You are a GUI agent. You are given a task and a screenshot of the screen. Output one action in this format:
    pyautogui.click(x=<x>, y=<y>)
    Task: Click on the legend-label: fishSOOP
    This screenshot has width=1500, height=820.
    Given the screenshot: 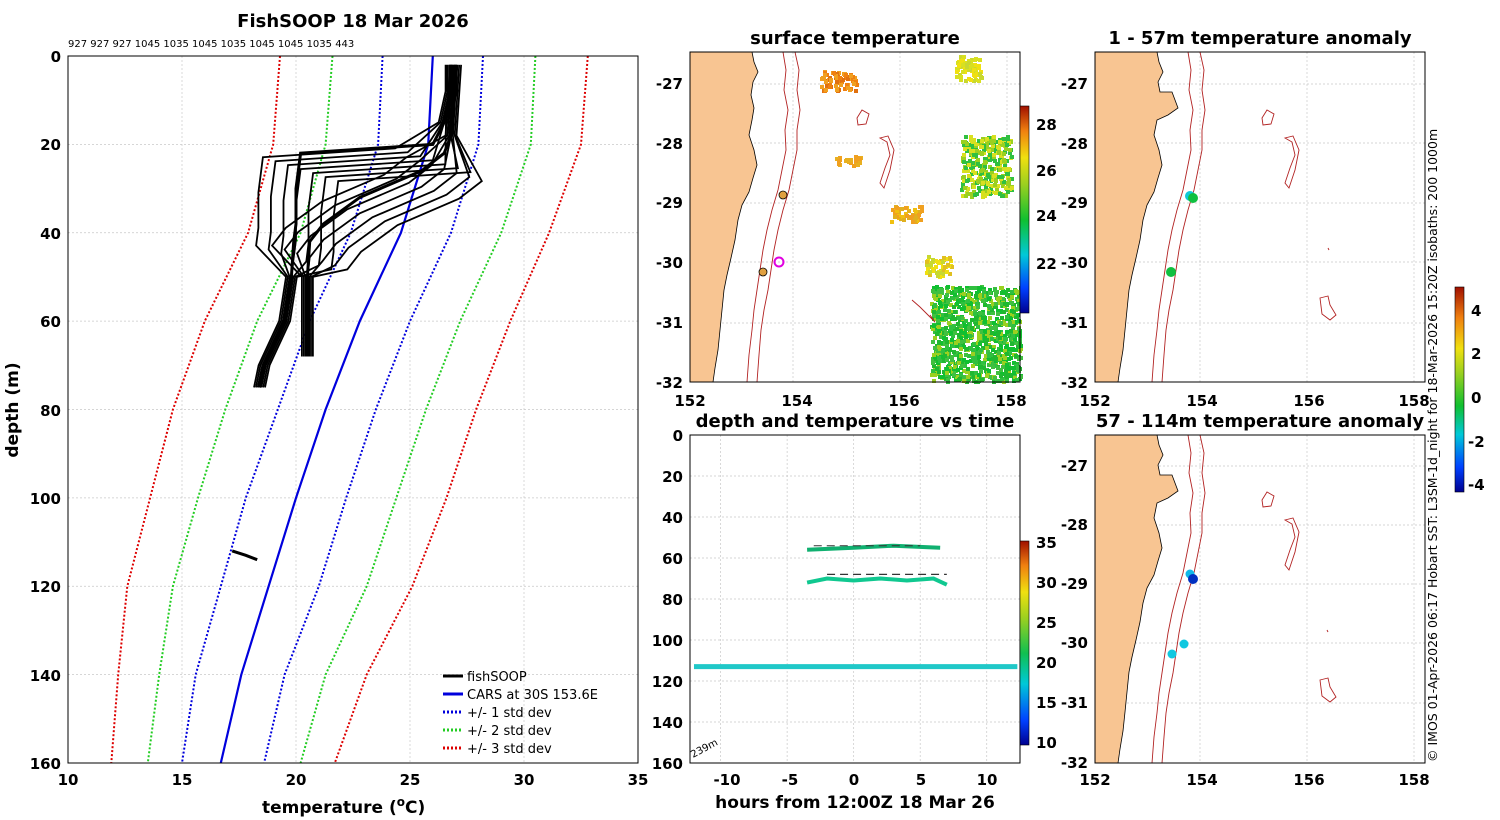 What is the action you would take?
    pyautogui.click(x=497, y=677)
    